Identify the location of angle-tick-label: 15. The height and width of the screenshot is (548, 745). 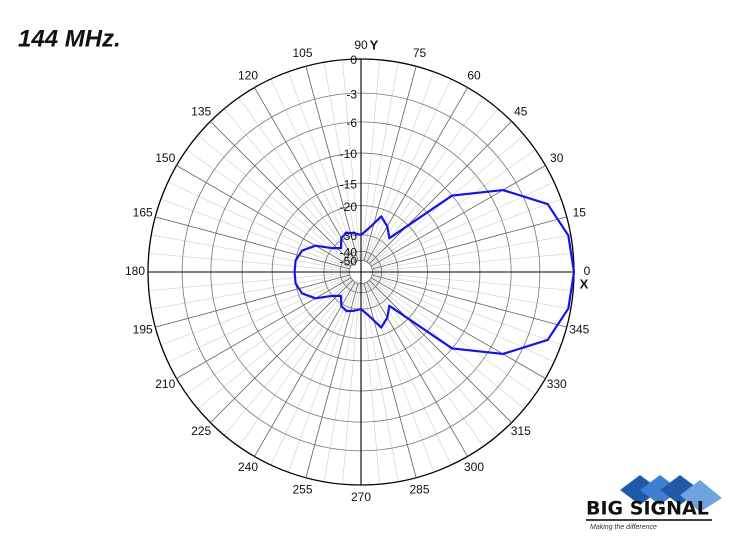
(580, 213).